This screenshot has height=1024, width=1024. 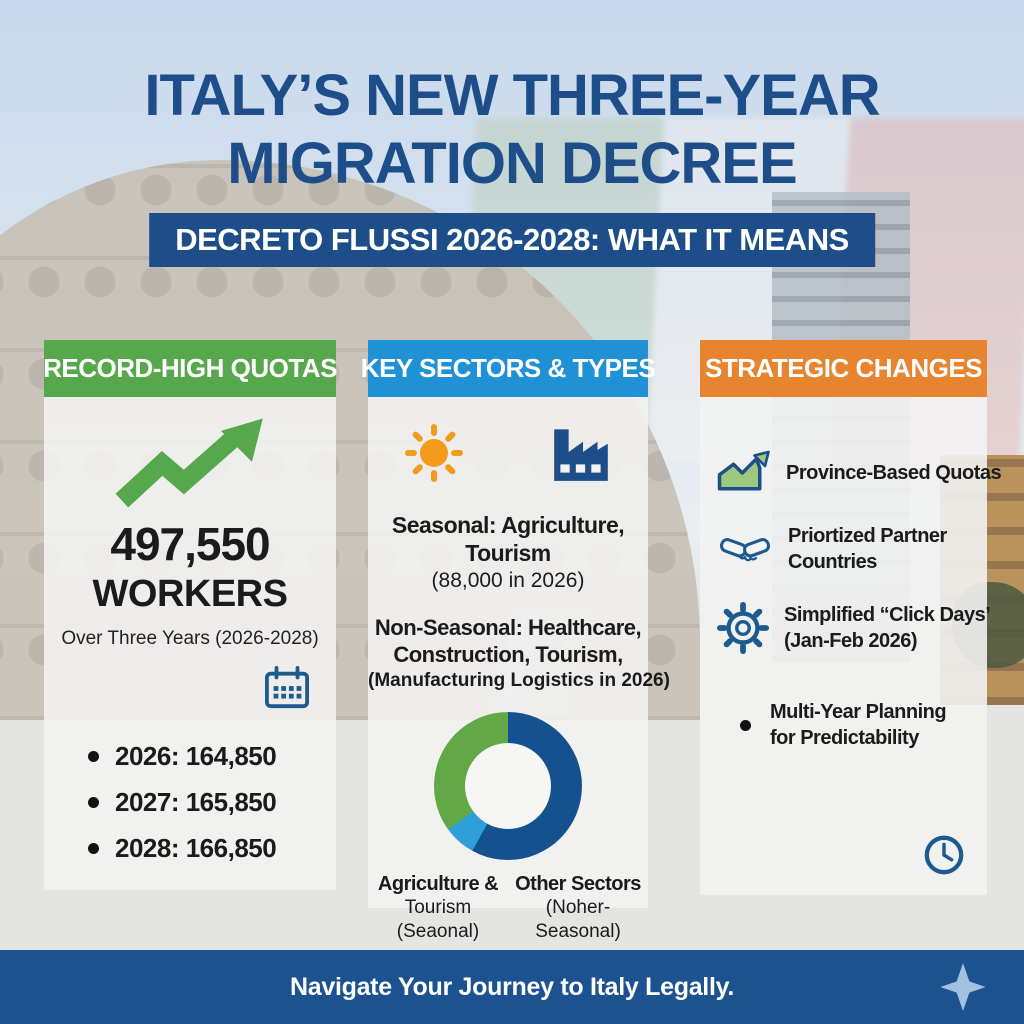 I want to click on changes-card-header: STRATEGIC CHANGES, so click(x=843, y=368).